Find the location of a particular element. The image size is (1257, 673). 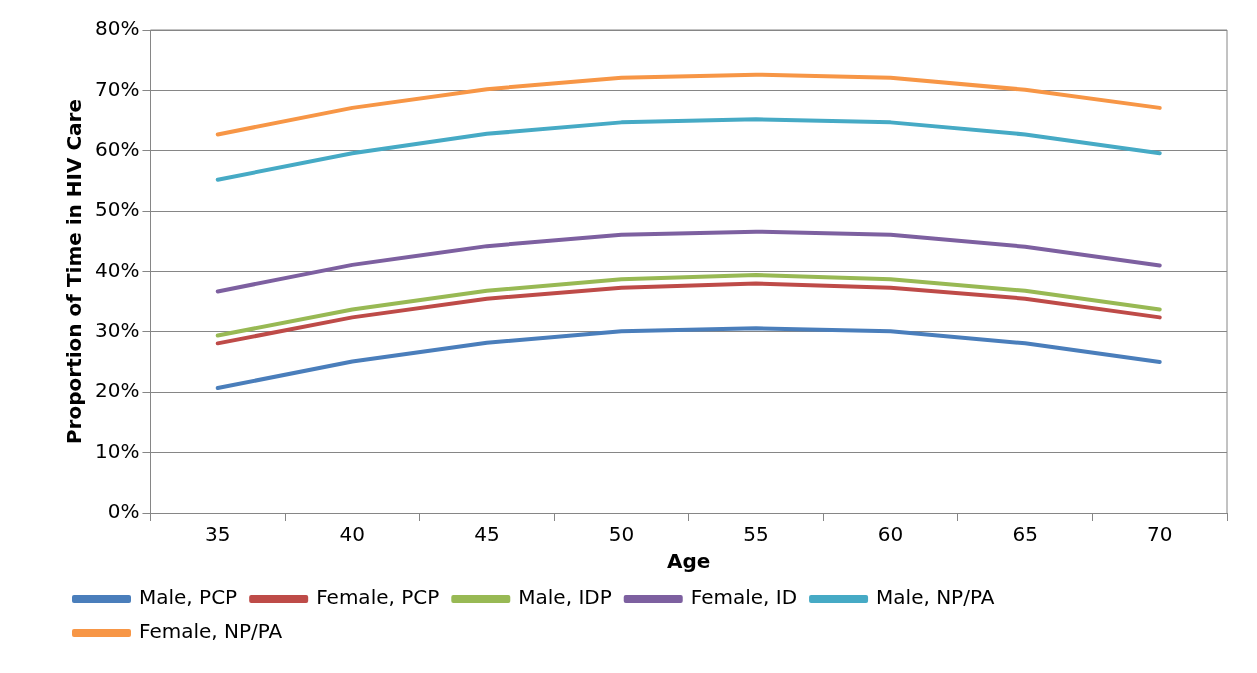

legend-label: Male, NP/PA is located at coordinates (935, 597).